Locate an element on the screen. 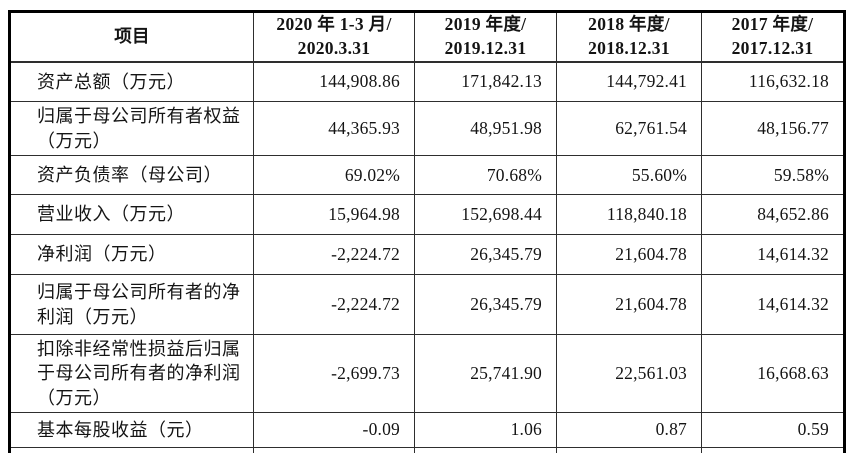  cell-value: 48,156.77 is located at coordinates (773, 128).